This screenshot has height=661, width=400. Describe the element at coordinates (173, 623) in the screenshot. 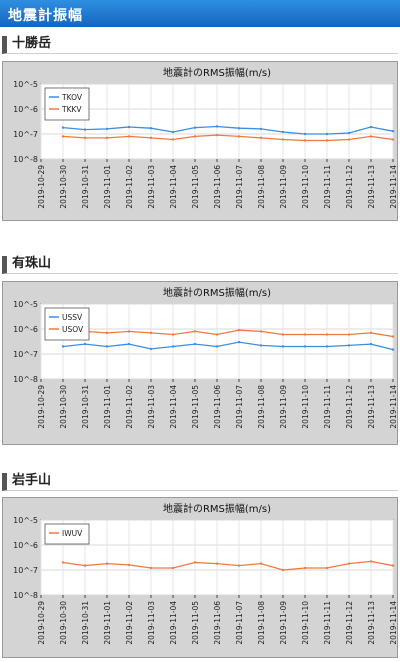

I see `x-tick-label: 2019-11-04` at that location.